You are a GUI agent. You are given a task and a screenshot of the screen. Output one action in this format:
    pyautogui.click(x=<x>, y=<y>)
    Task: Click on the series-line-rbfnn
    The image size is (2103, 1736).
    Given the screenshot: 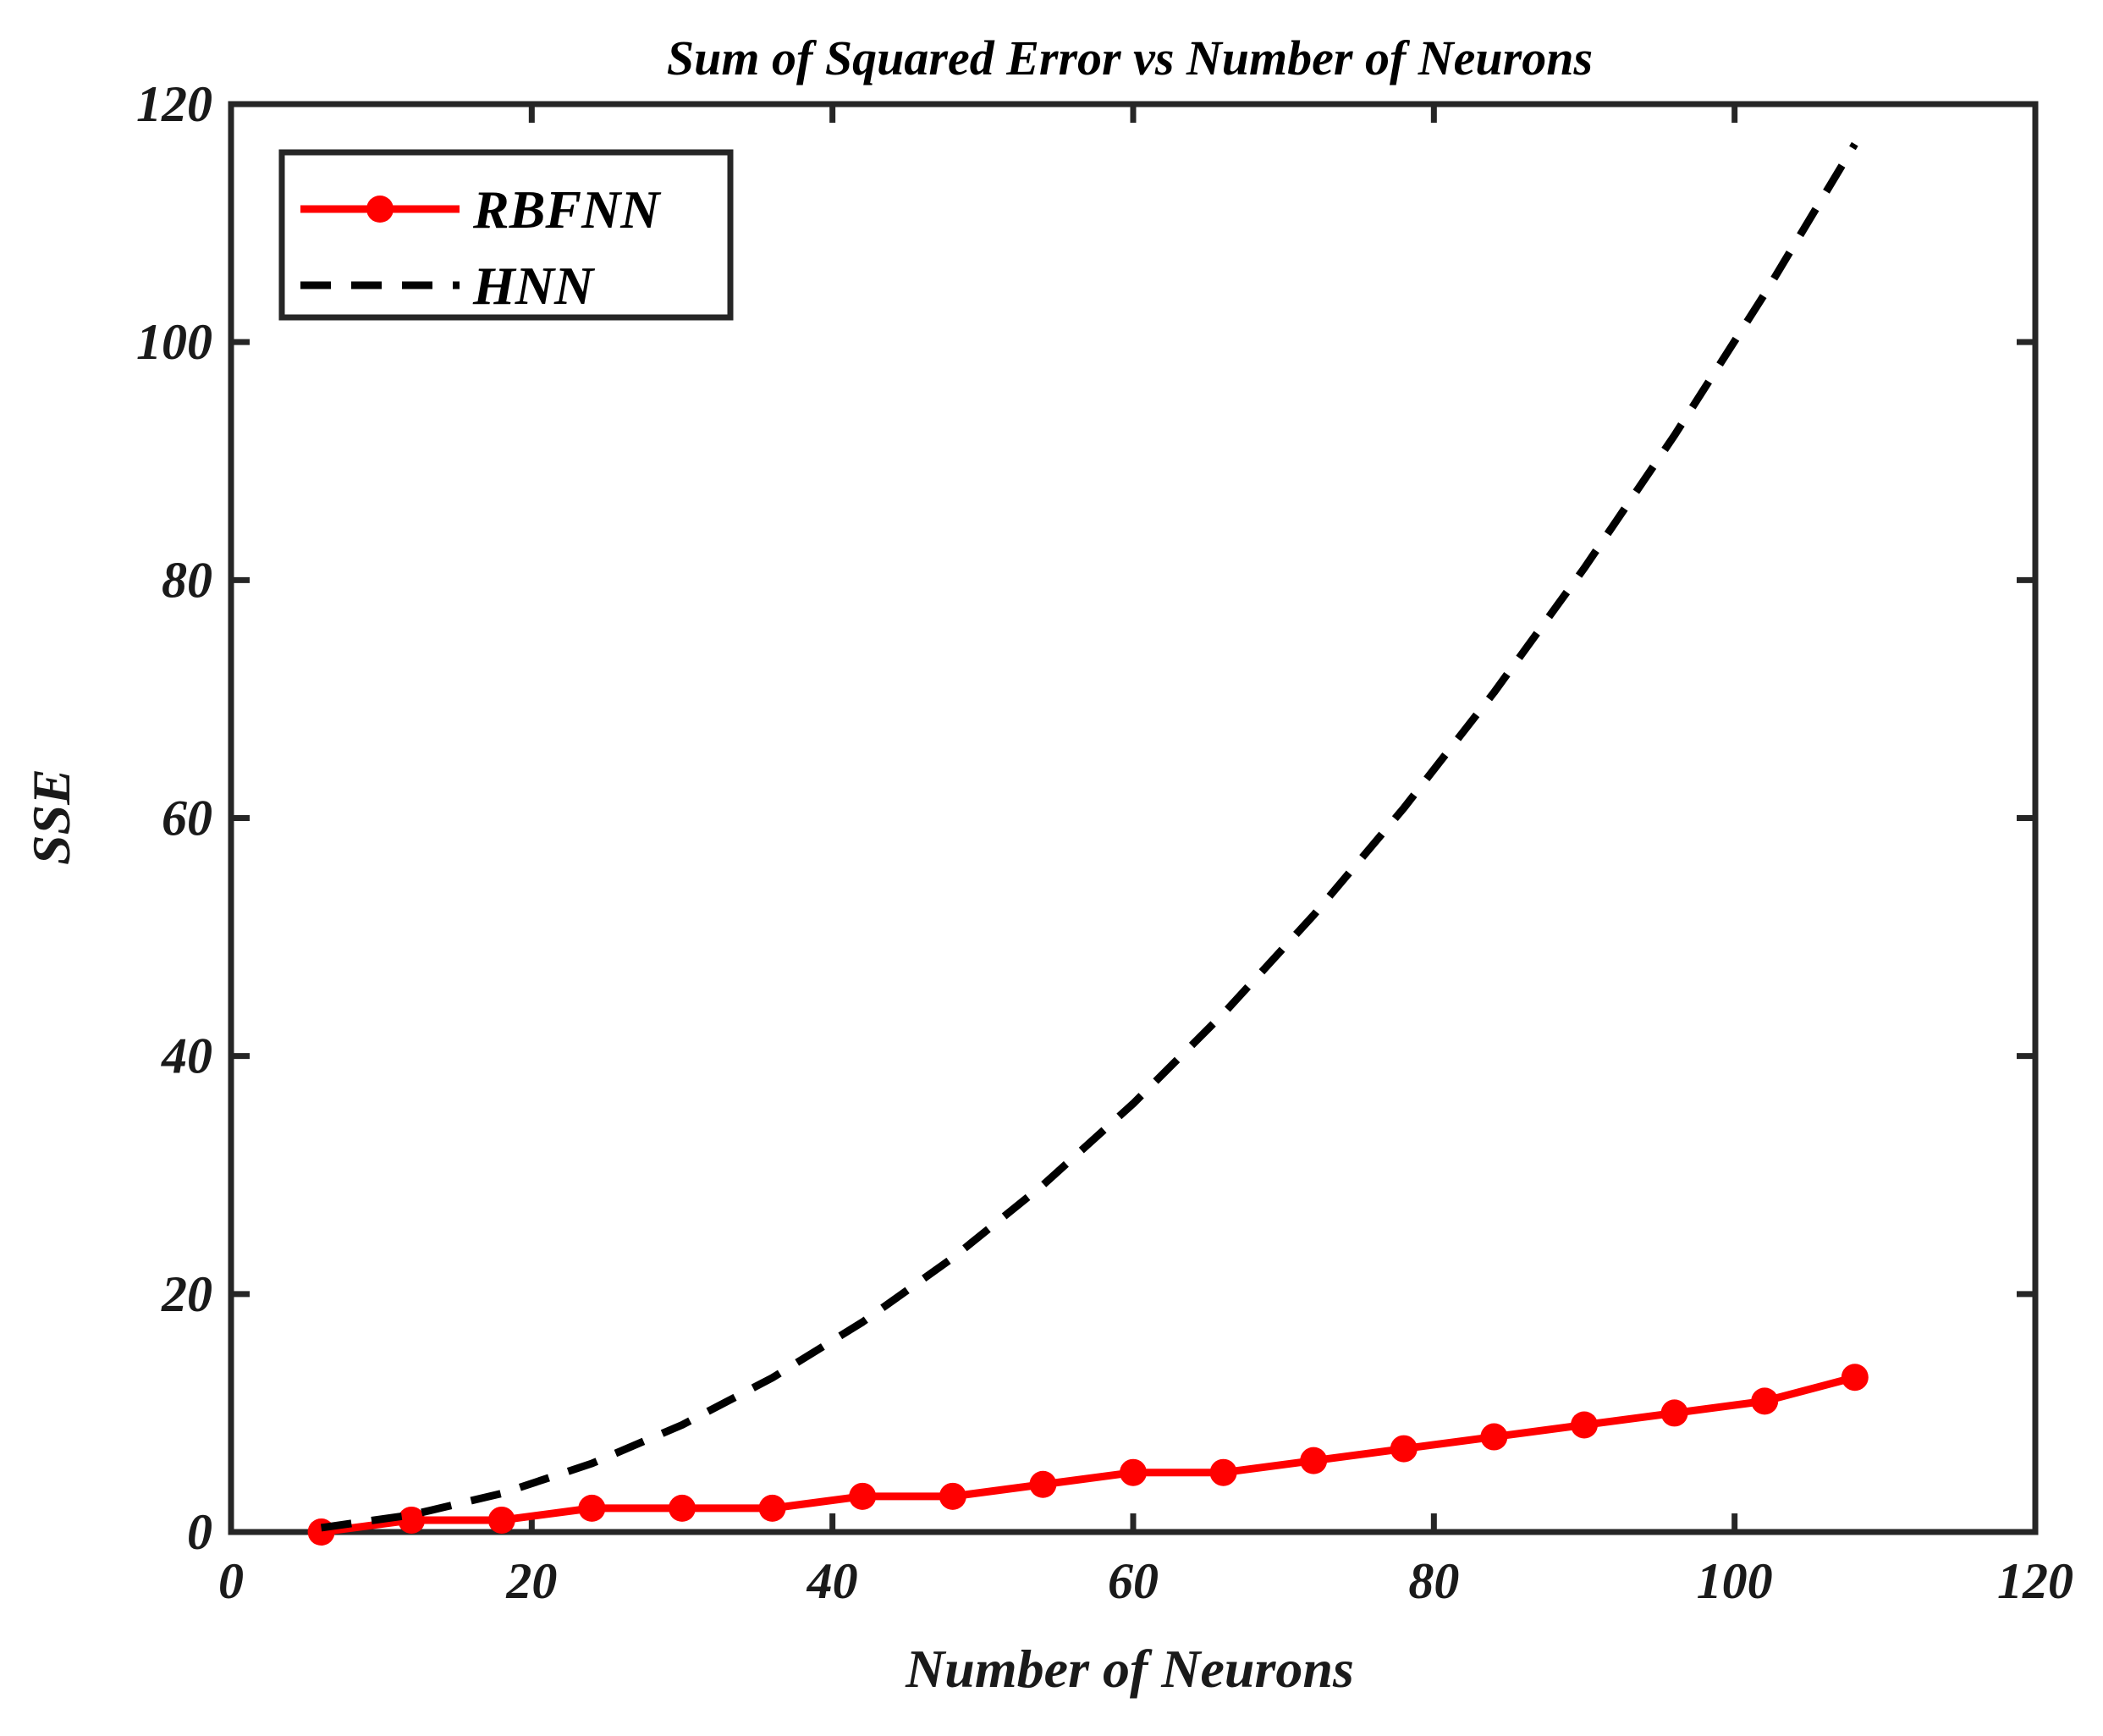 What is the action you would take?
    pyautogui.click(x=1089, y=1454)
    